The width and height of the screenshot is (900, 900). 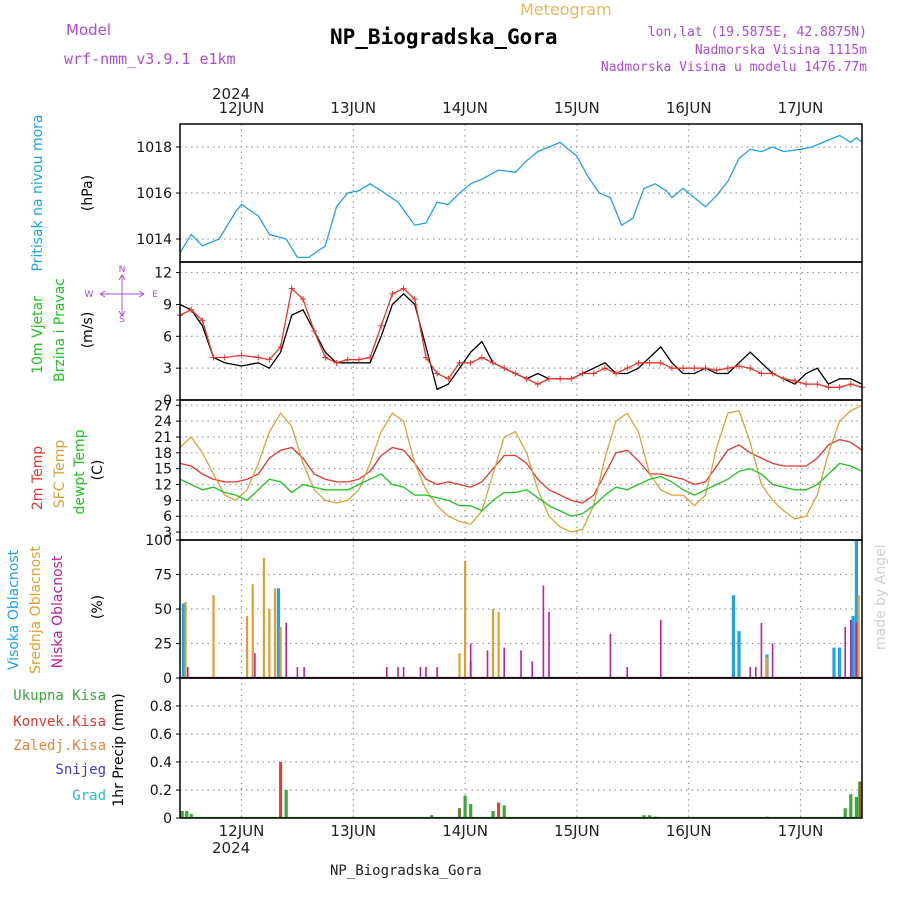 I want to click on series-sfc-temp-line, so click(x=521, y=468).